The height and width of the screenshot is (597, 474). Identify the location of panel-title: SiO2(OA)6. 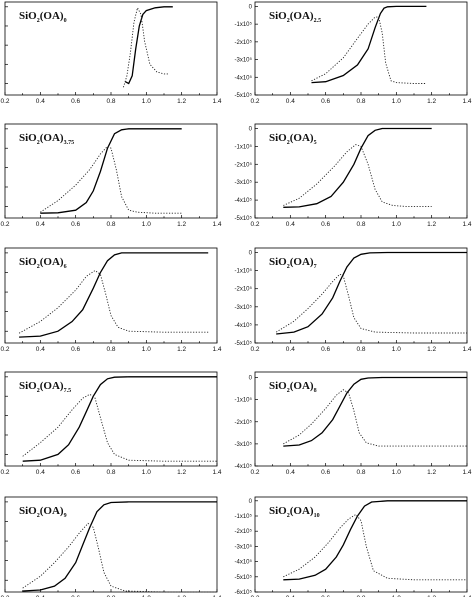
(43, 263).